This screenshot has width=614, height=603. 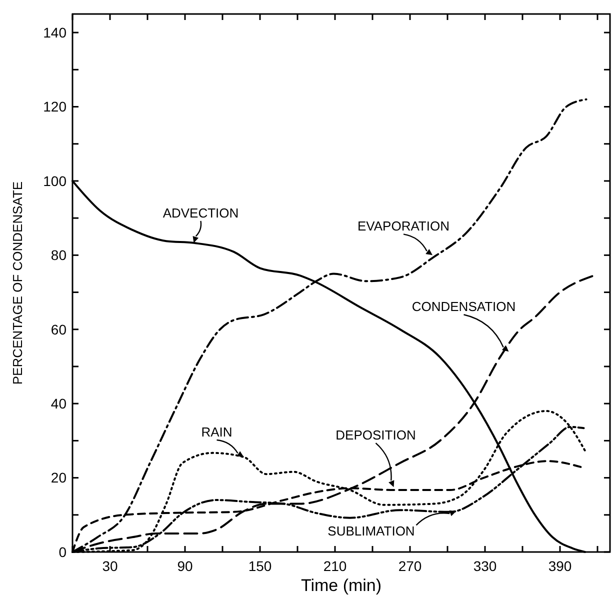 I want to click on x-axis-title: Time (min), so click(x=341, y=585).